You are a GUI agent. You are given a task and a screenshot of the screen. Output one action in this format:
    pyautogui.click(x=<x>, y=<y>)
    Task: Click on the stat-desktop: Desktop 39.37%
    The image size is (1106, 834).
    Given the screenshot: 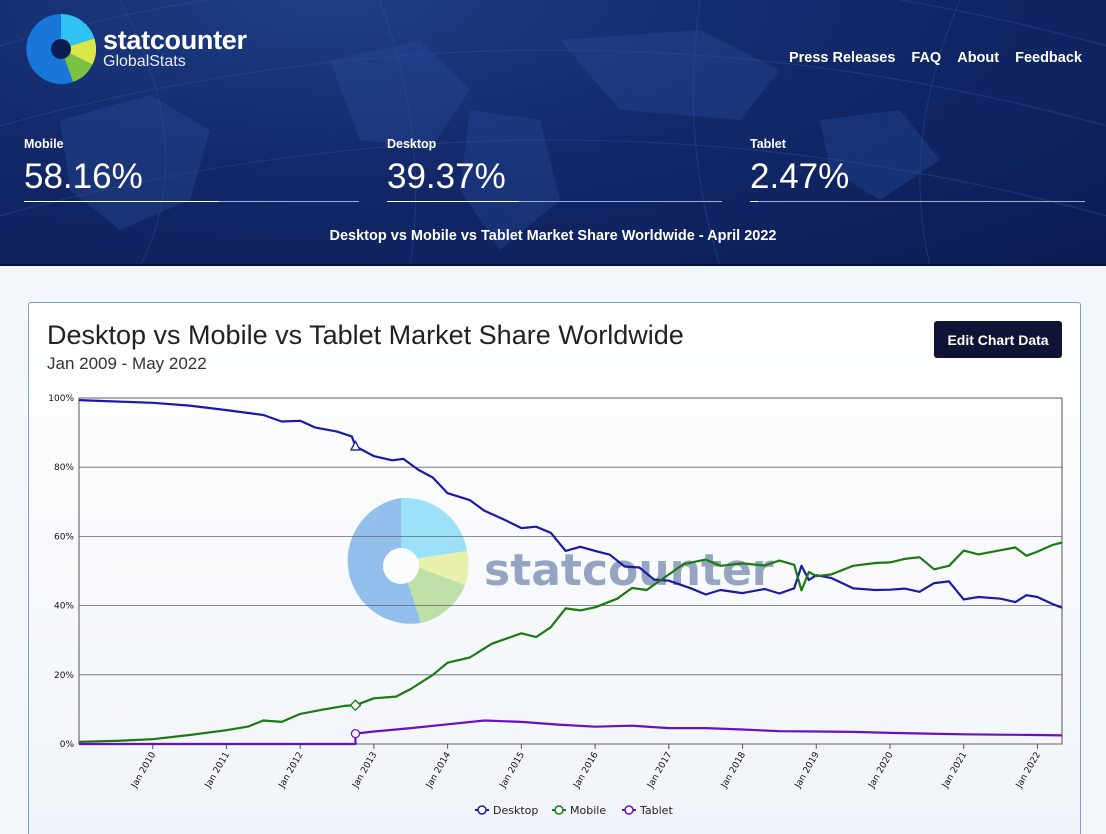 What is the action you would take?
    pyautogui.click(x=555, y=169)
    